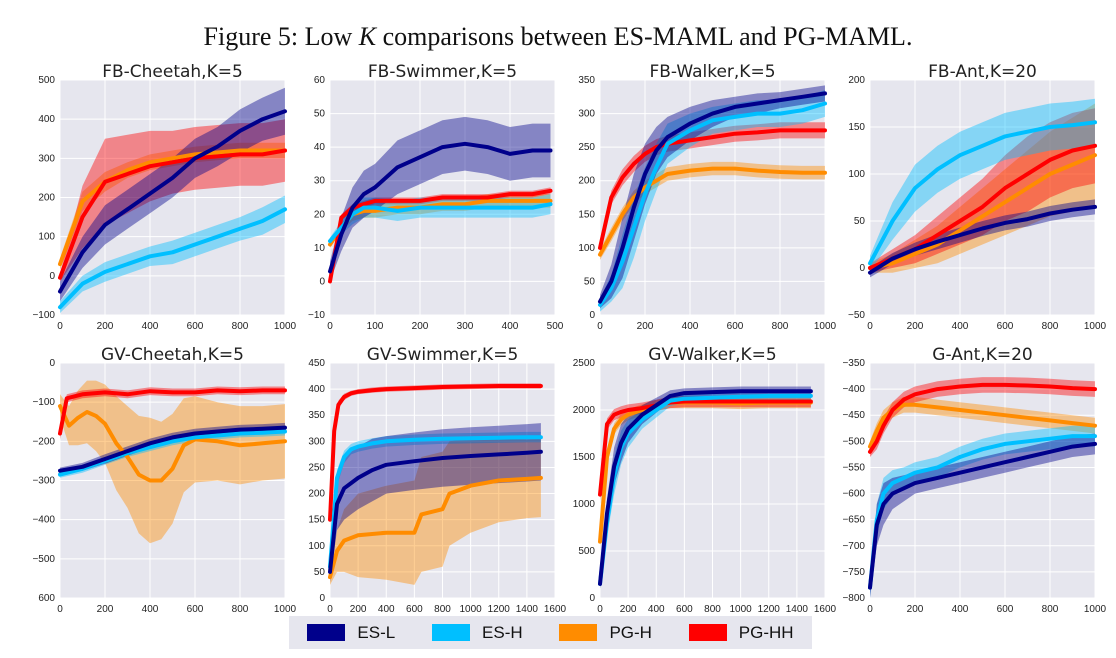  Describe the element at coordinates (471, 609) in the screenshot. I see `chart-gv-swimmer-k-5-xtick-label: 1000` at that location.